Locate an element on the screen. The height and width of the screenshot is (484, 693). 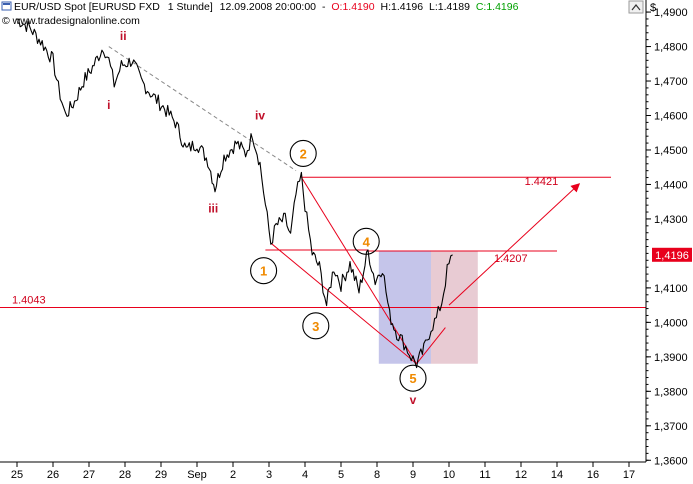
y-tick-label: 1,4000 is located at coordinates (671, 323).